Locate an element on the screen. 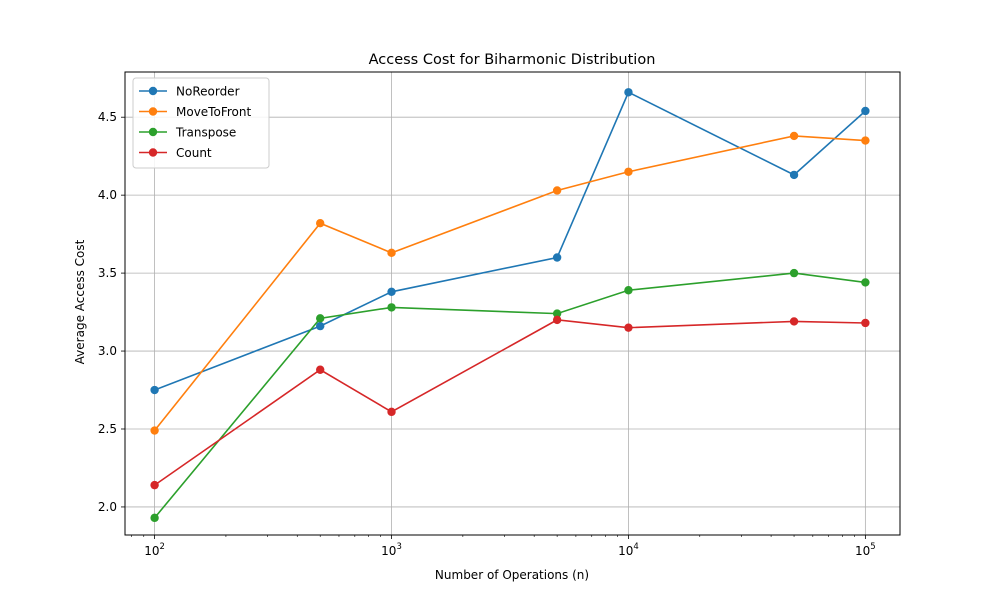 The height and width of the screenshot is (600, 1000). legend-label: Transpose is located at coordinates (205, 133).